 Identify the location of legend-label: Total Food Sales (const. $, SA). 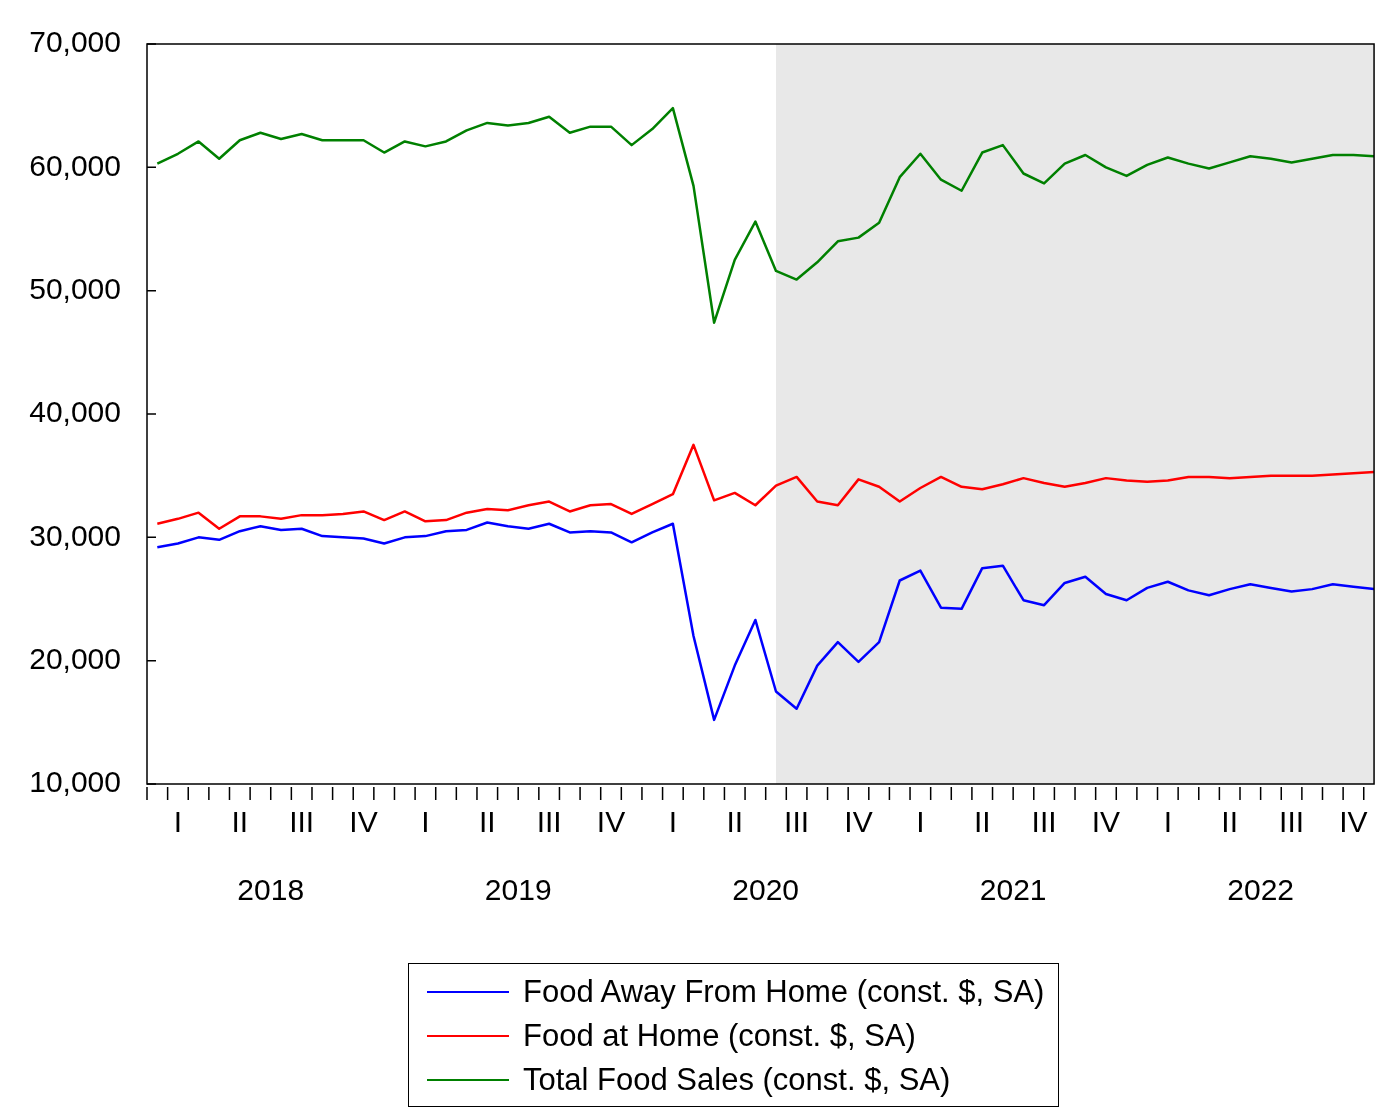
(737, 1080).